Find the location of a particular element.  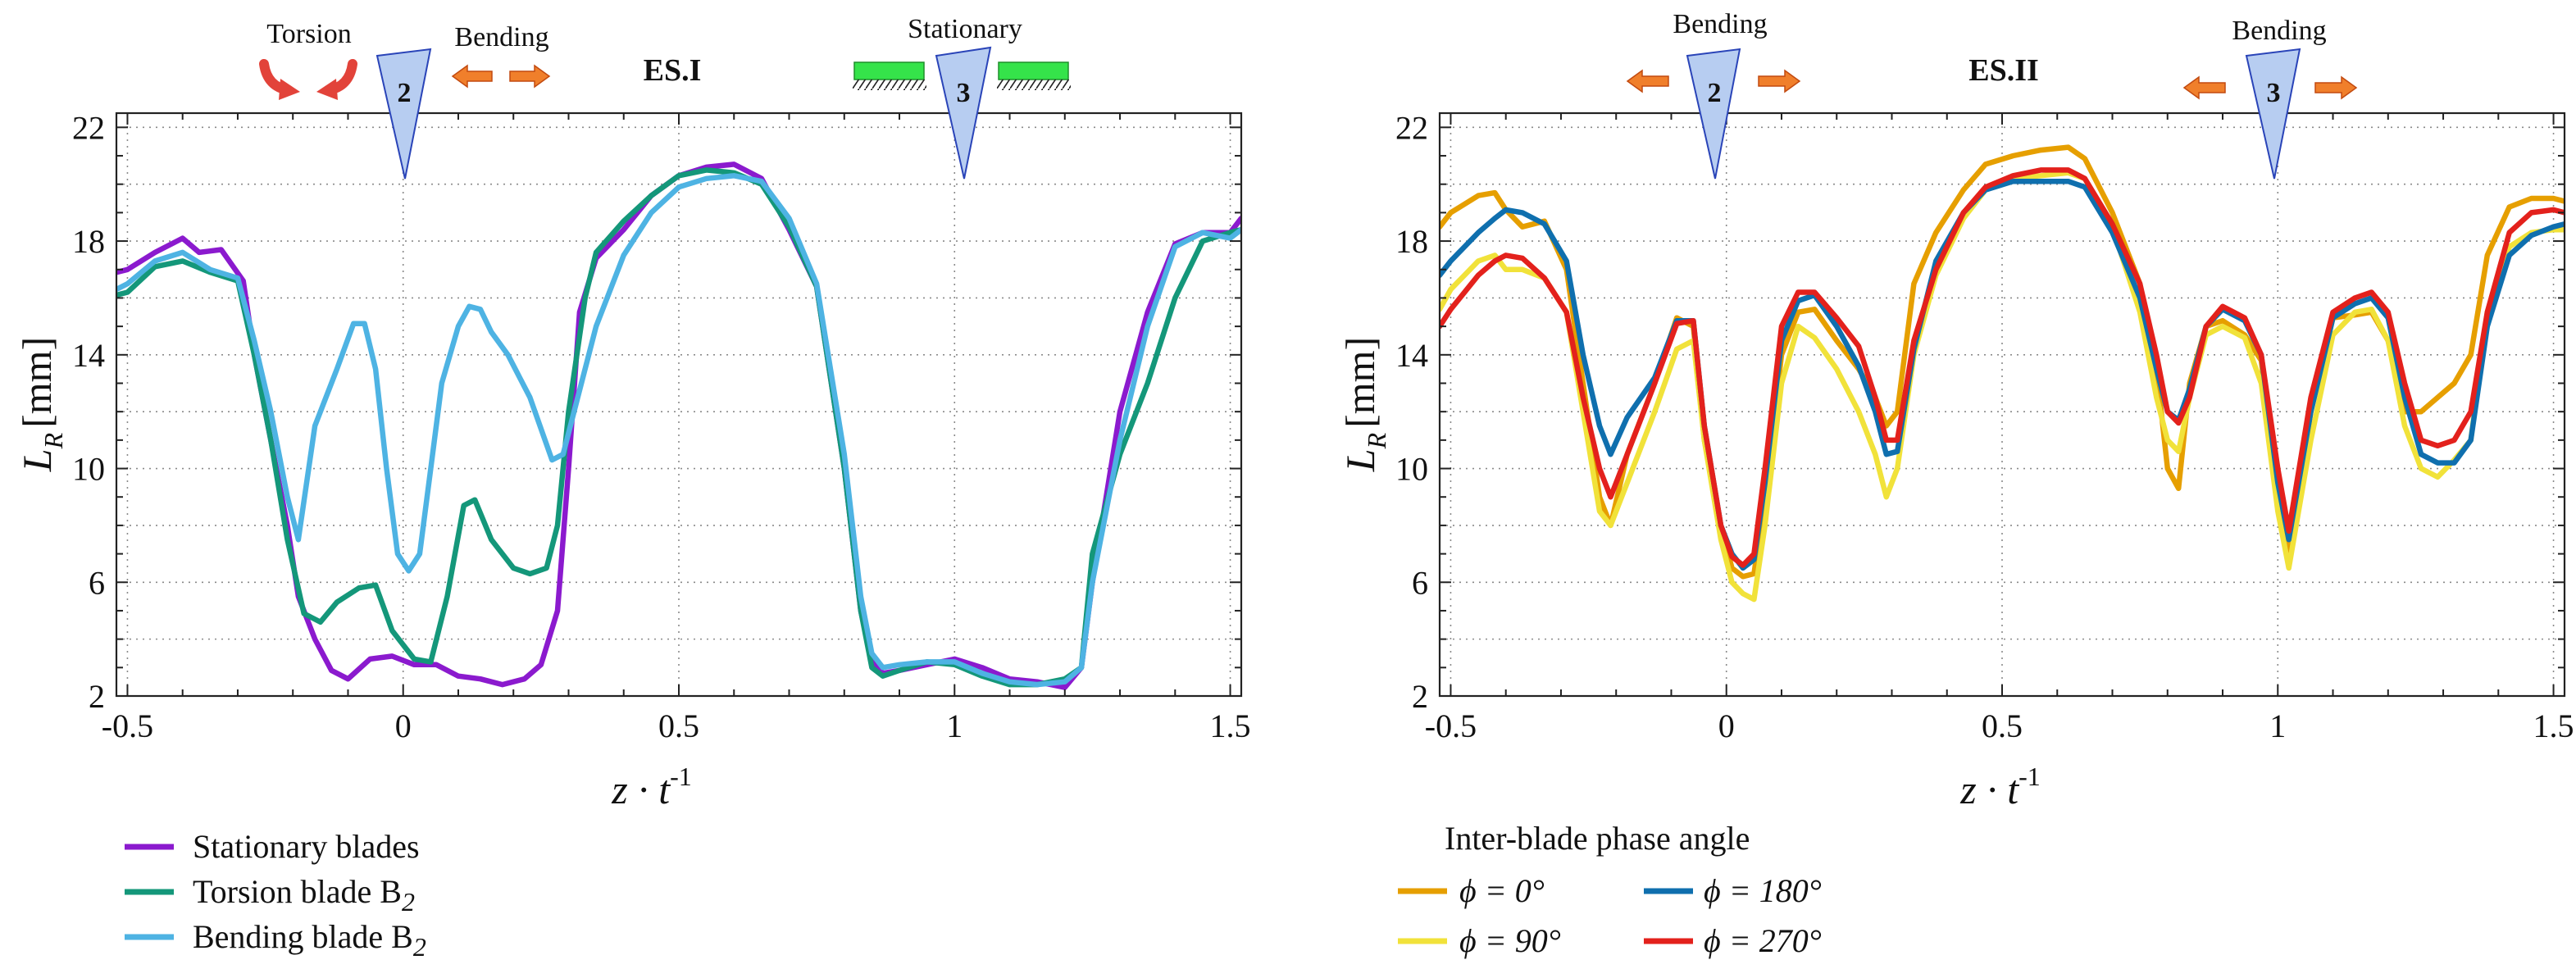

right-ytick-label: 2 is located at coordinates (1420, 696).